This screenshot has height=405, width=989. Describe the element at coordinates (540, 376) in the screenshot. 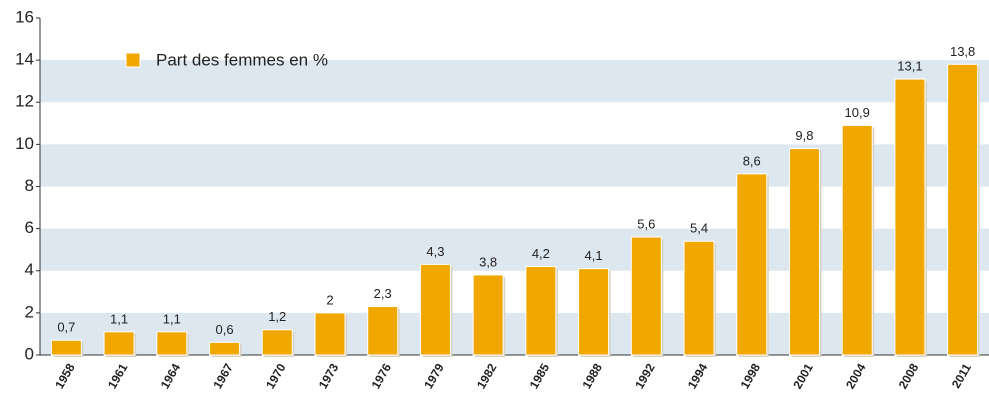

I see `x-tick-label: 1985` at that location.